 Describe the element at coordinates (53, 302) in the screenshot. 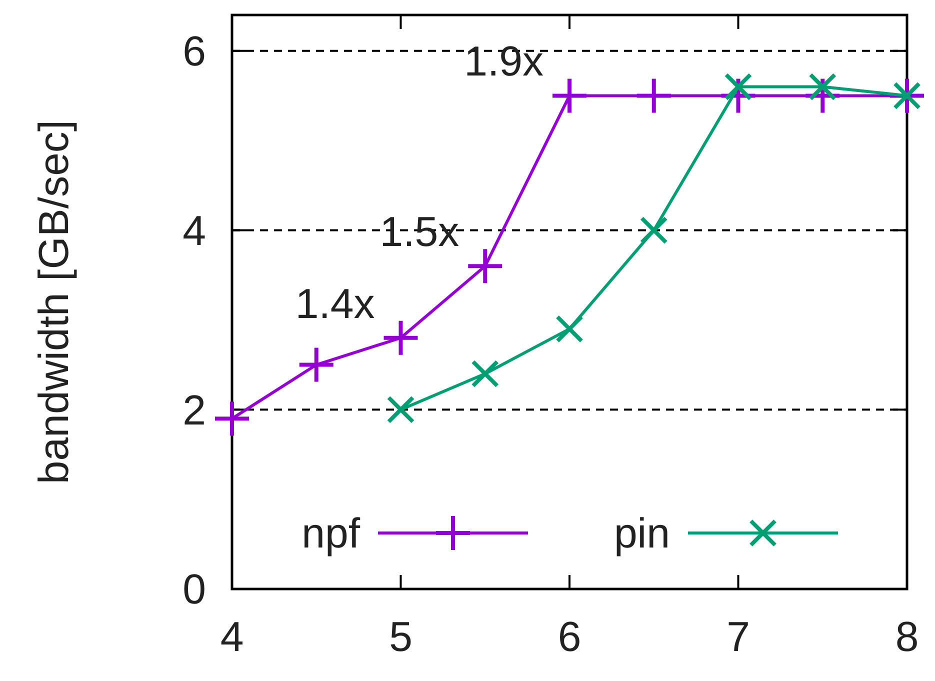

I see `y-axis-title: bandwidth [GB/sec]` at that location.